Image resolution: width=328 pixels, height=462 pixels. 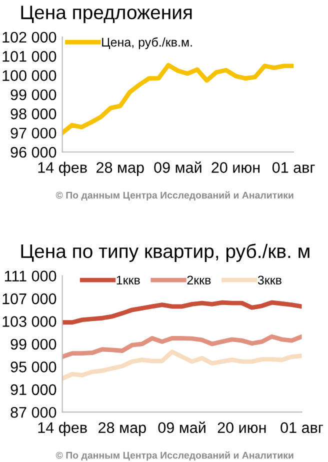 What do you see at coordinates (33, 367) in the screenshot?
I see `y-tick-label: 95 000` at bounding box center [33, 367].